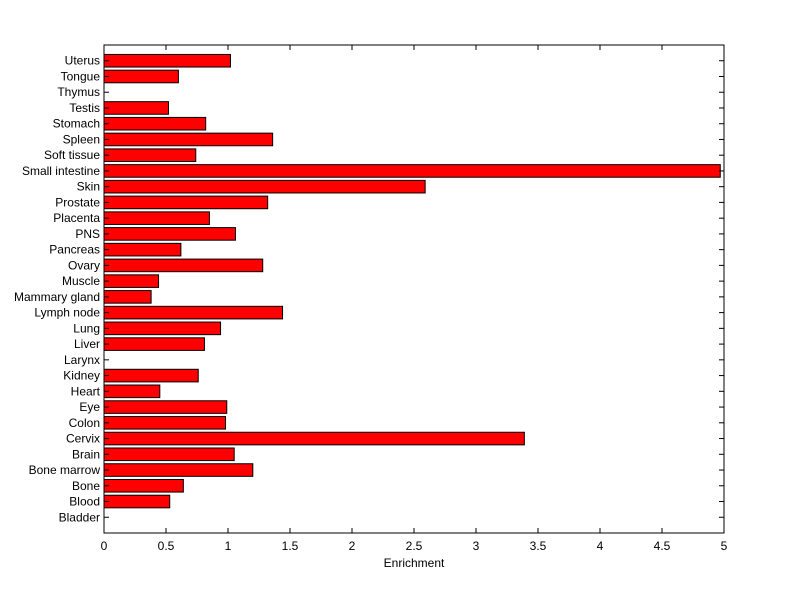  I want to click on bar-ovary, so click(183, 265).